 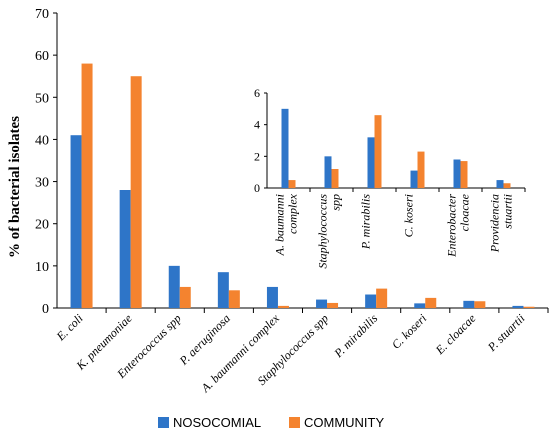 What do you see at coordinates (257, 188) in the screenshot?
I see `inset-y-tick-label: 0` at bounding box center [257, 188].